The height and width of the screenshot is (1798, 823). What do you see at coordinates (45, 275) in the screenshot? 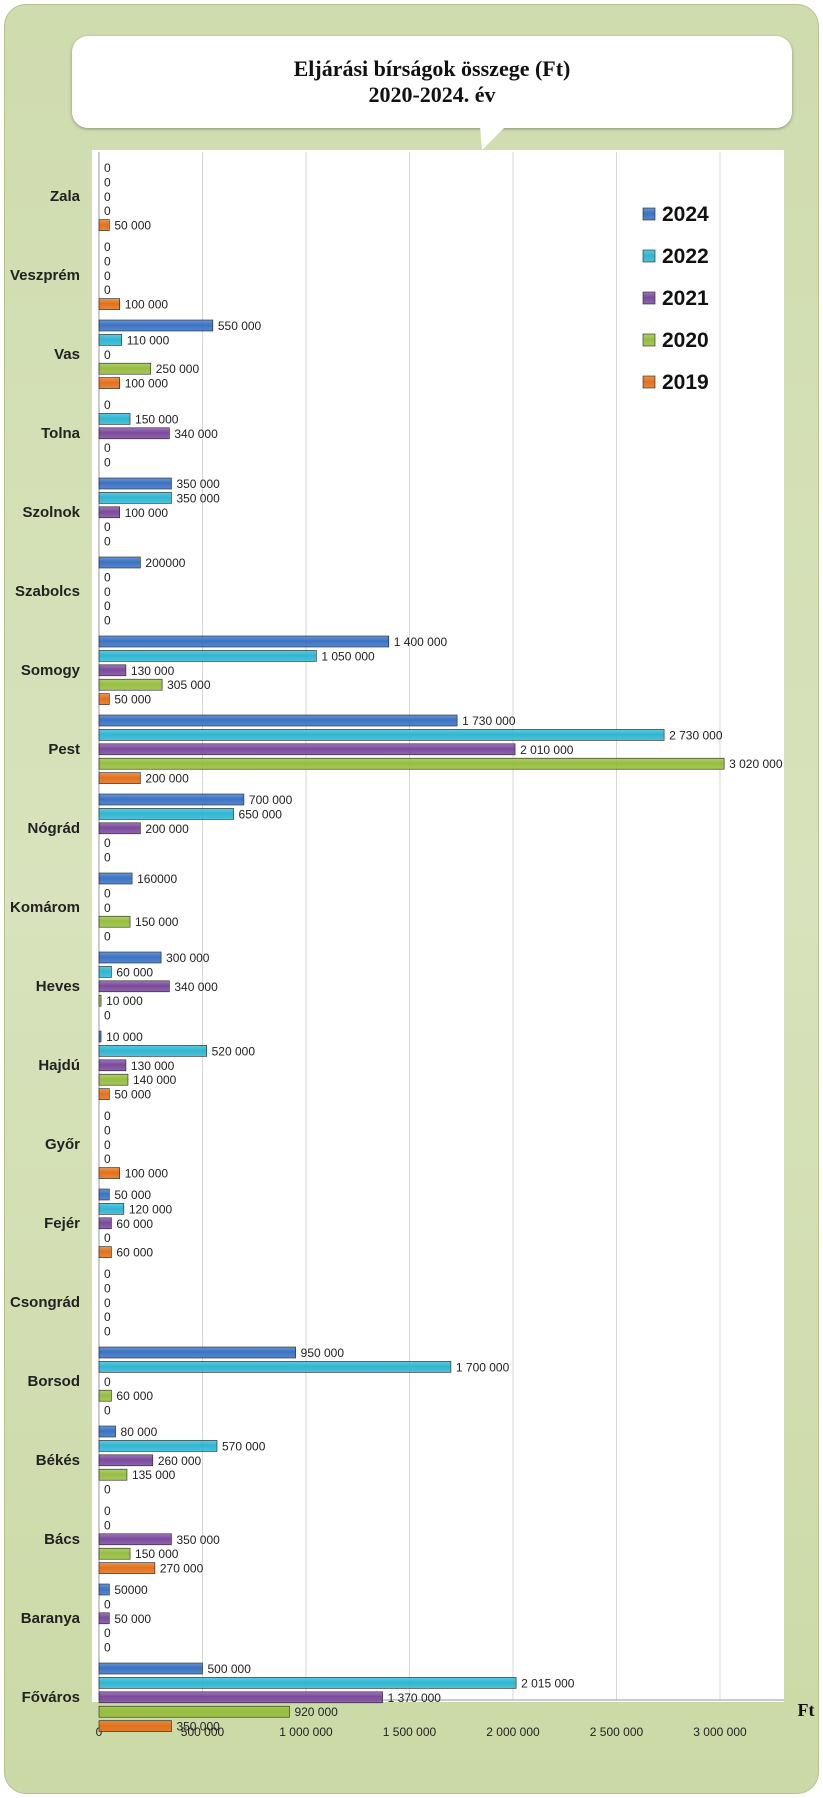
I see `category-label: Veszprém` at bounding box center [45, 275].